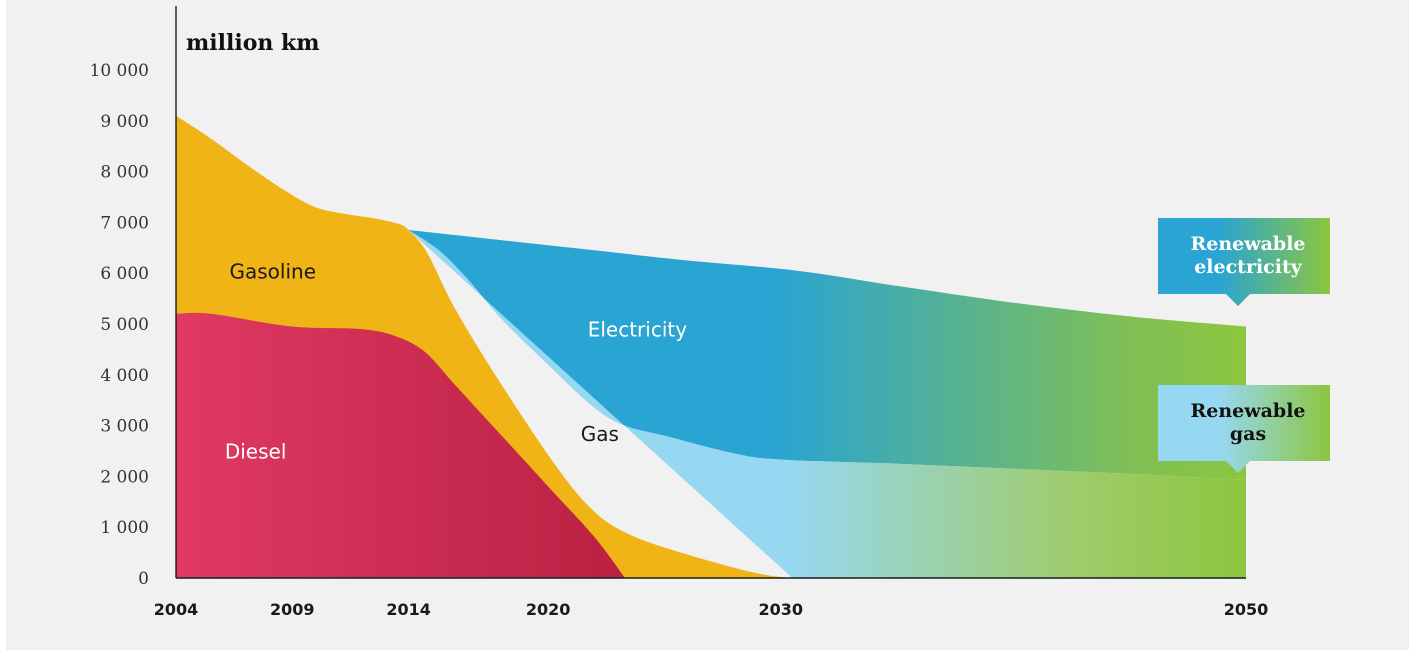 The width and height of the screenshot is (1415, 655). I want to click on x-tick-label: 2030, so click(781, 609).